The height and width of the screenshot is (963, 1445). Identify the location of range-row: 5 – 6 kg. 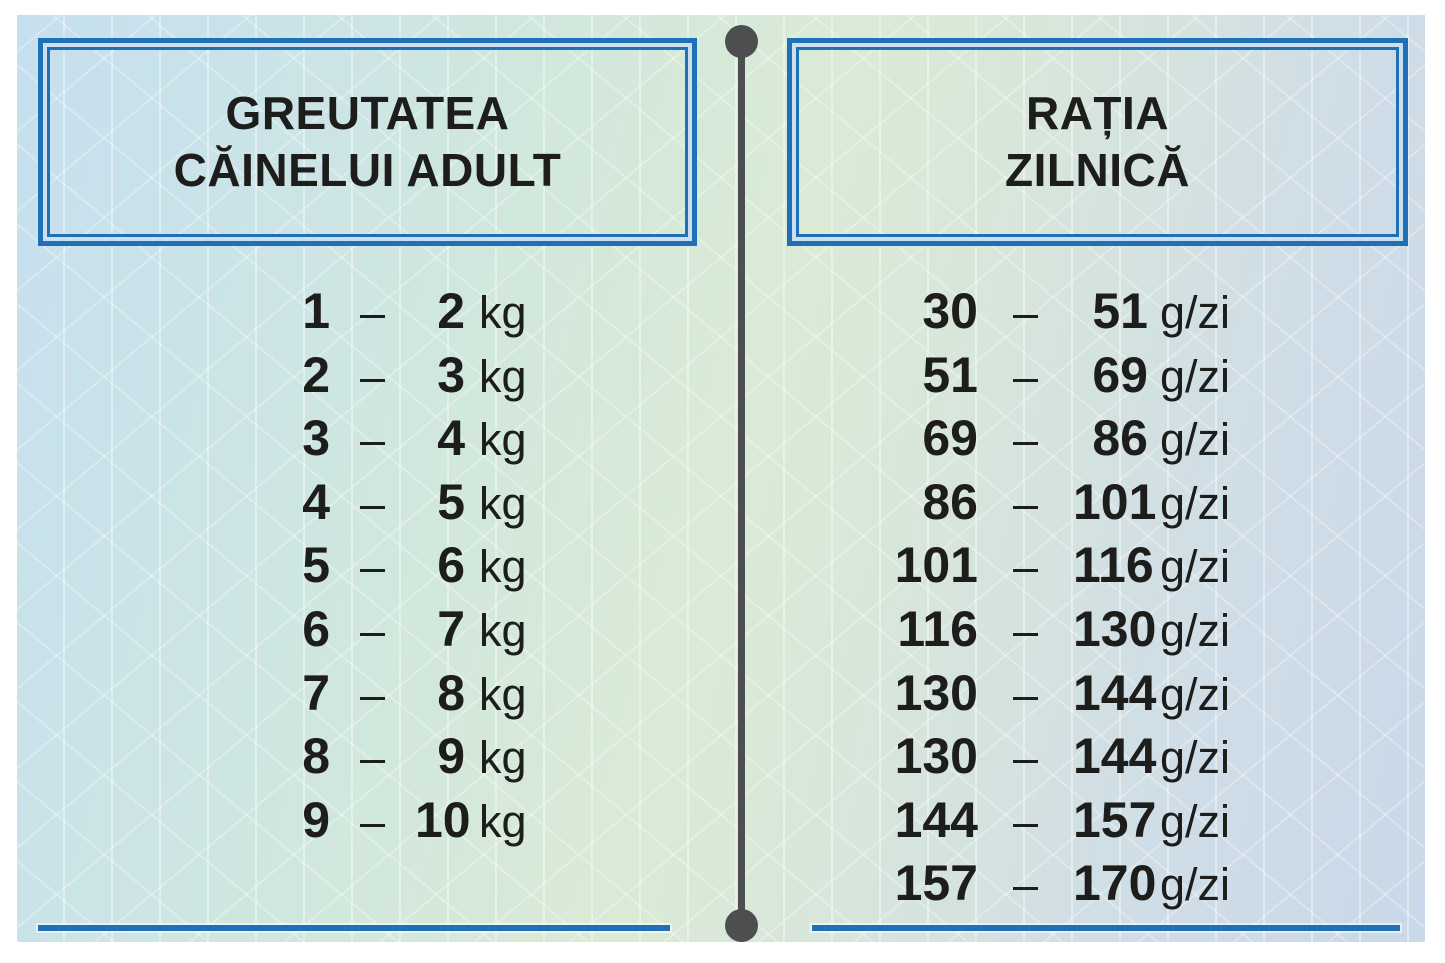
(414, 566).